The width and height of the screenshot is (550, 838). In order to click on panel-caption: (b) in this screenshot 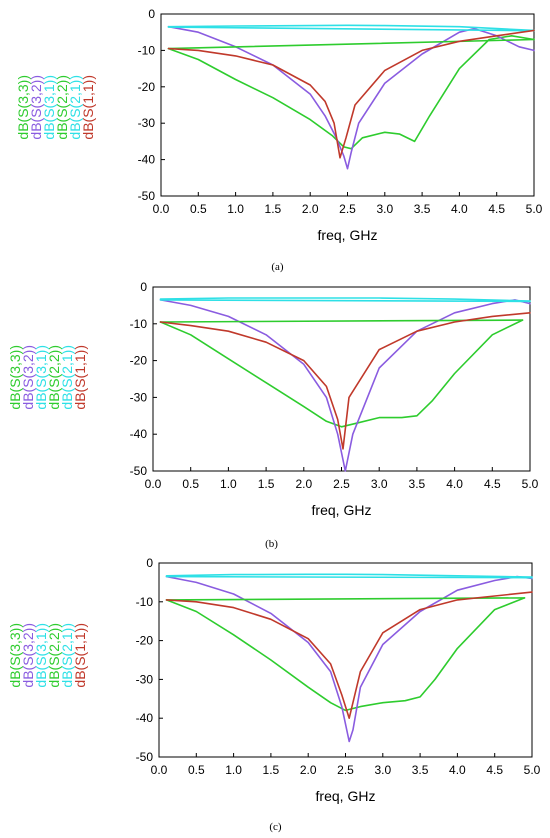, I will do `click(271, 544)`.